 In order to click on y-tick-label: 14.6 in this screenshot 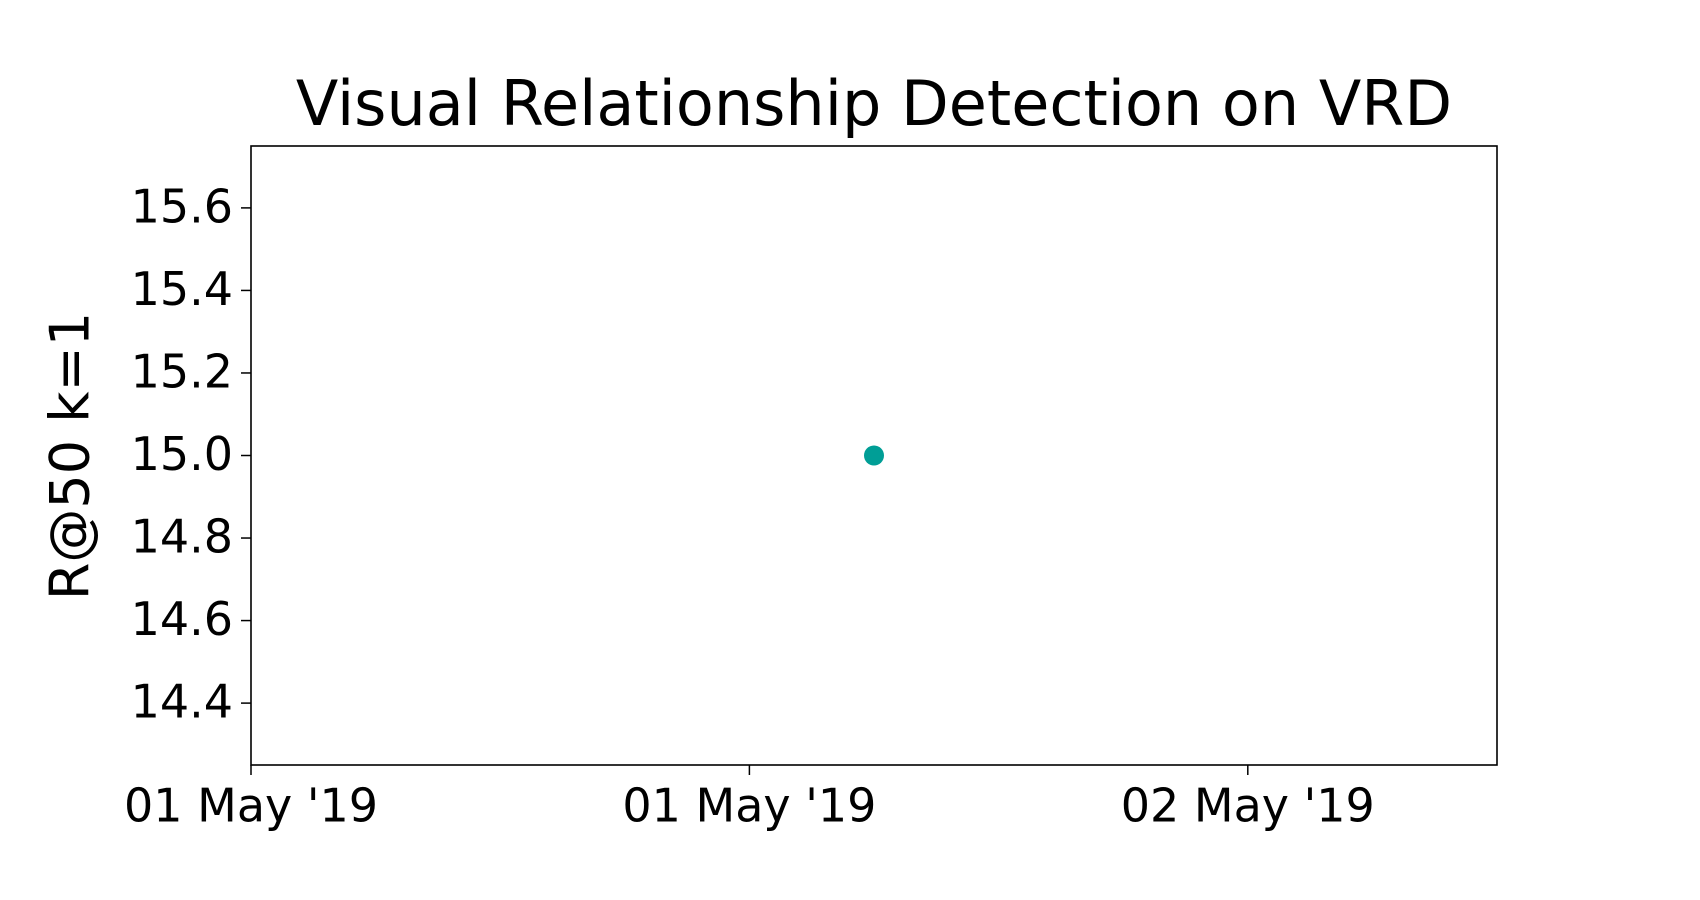, I will do `click(182, 619)`.